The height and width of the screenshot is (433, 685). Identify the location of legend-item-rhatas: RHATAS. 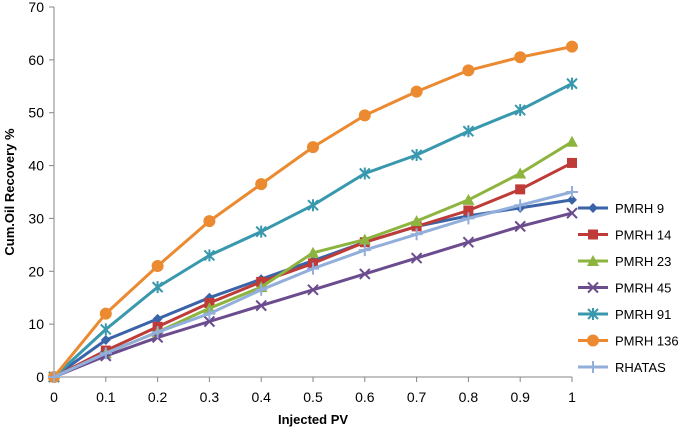
(622, 367).